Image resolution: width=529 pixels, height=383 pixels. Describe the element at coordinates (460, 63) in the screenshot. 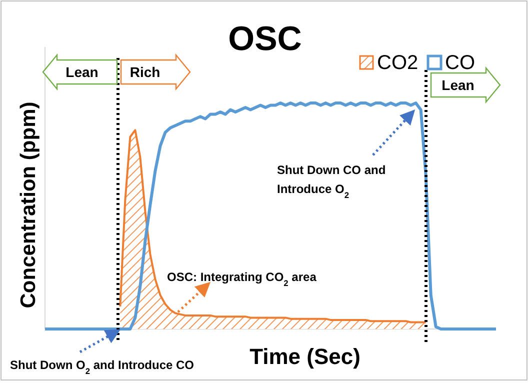

I see `legend-label: CO` at that location.